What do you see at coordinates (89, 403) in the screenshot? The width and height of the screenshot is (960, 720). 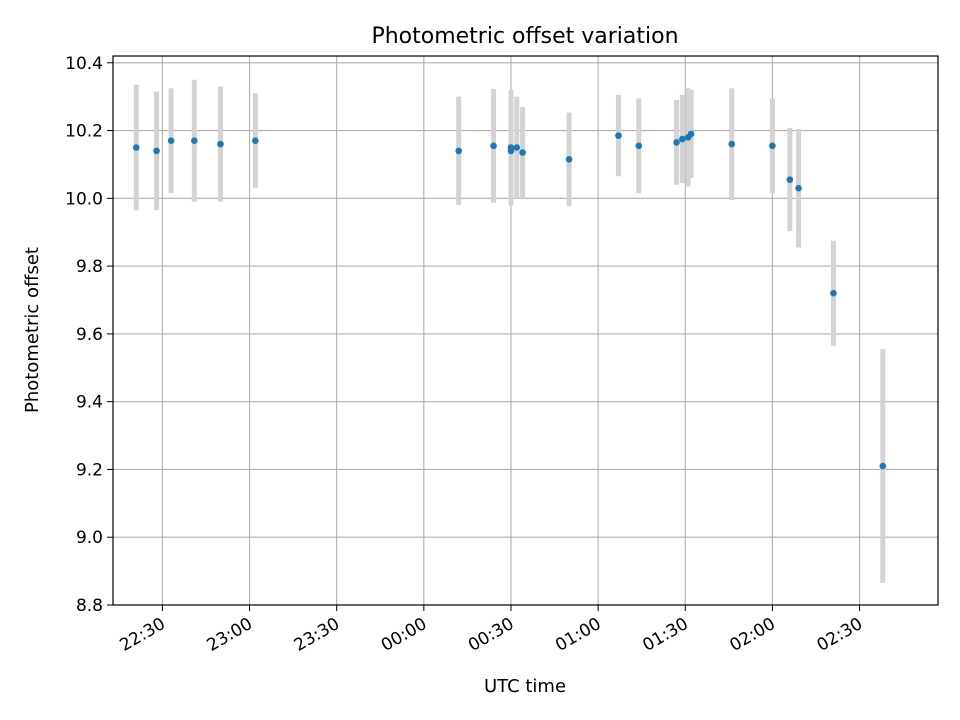 I see `y-tick-label: 9.4` at bounding box center [89, 403].